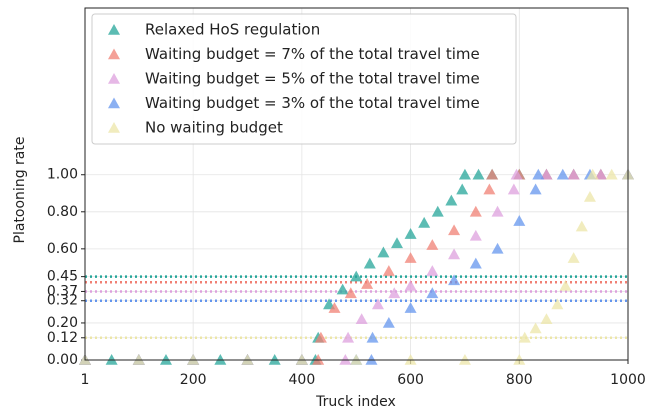 The height and width of the screenshot is (416, 660). What do you see at coordinates (355, 402) in the screenshot?
I see `x-axis-label: Truck index` at bounding box center [355, 402].